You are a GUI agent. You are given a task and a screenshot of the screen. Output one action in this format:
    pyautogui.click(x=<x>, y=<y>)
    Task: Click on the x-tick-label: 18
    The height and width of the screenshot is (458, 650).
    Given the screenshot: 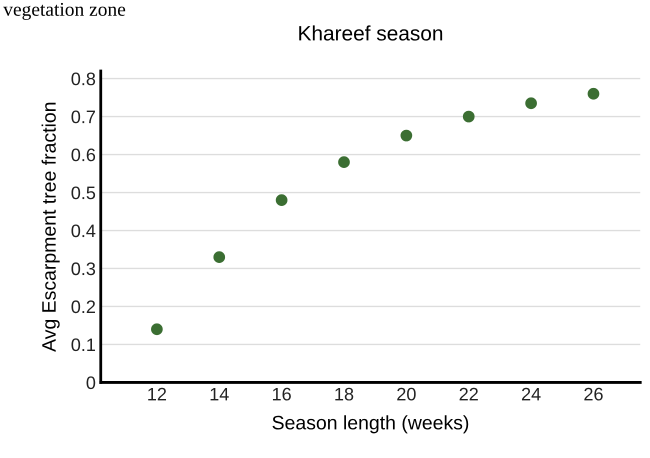 What is the action you would take?
    pyautogui.click(x=344, y=394)
    